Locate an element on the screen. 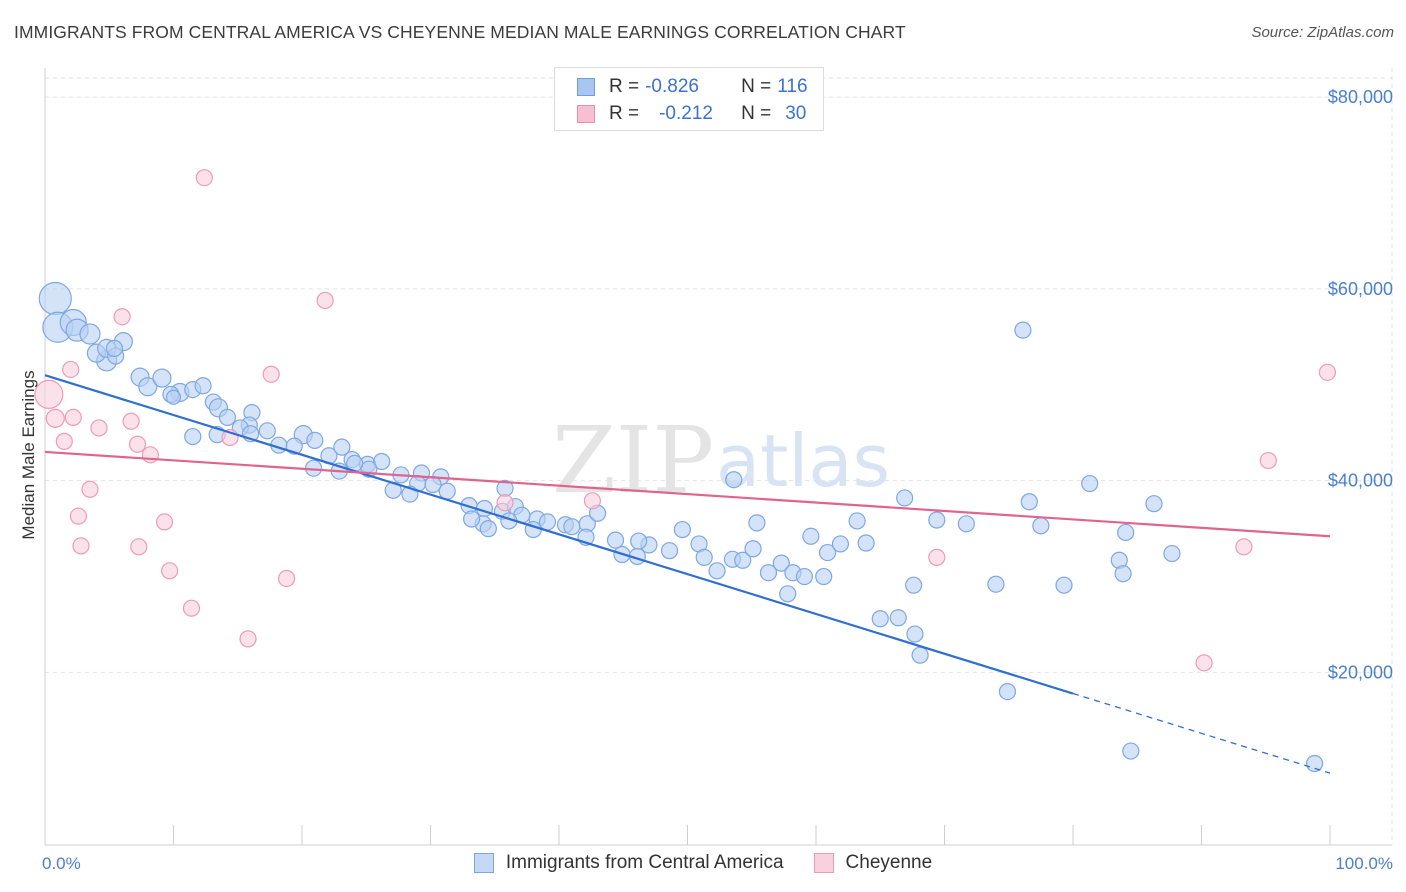 The width and height of the screenshot is (1406, 892). legend-item-cheyenne: Cheyenne is located at coordinates (873, 863).